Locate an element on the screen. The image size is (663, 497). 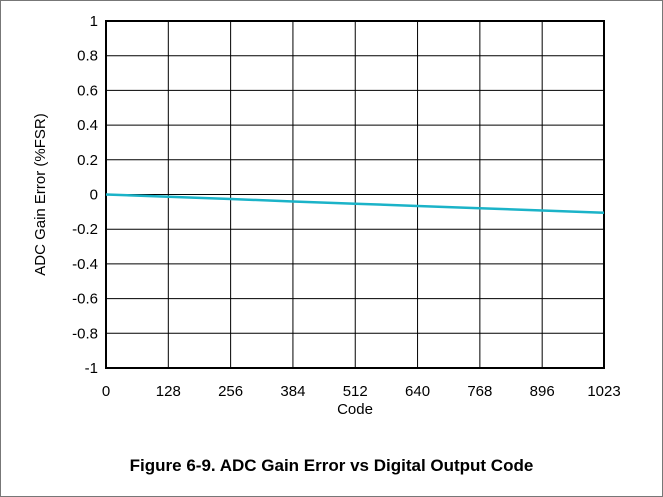
y-tick-label: 0.2 is located at coordinates (87, 160).